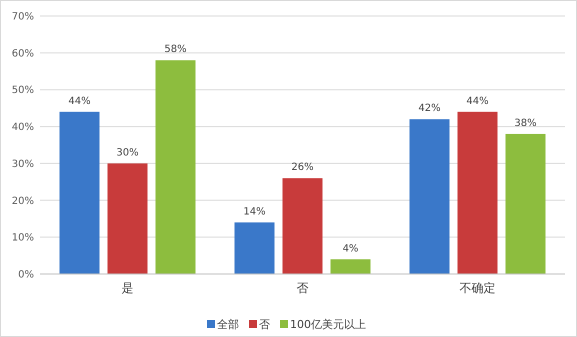  Describe the element at coordinates (127, 152) in the screenshot. I see `data-label: 30%` at that location.